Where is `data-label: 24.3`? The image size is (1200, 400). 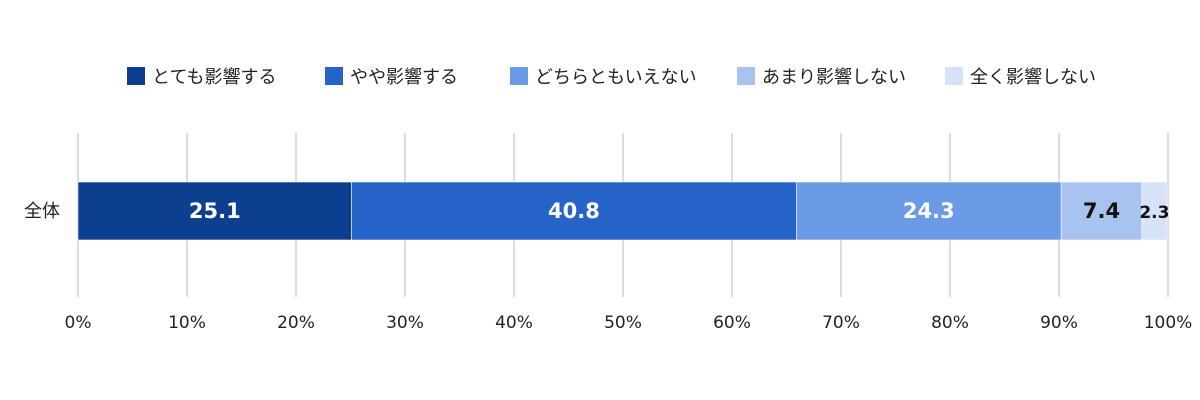 data-label: 24.3 is located at coordinates (929, 211).